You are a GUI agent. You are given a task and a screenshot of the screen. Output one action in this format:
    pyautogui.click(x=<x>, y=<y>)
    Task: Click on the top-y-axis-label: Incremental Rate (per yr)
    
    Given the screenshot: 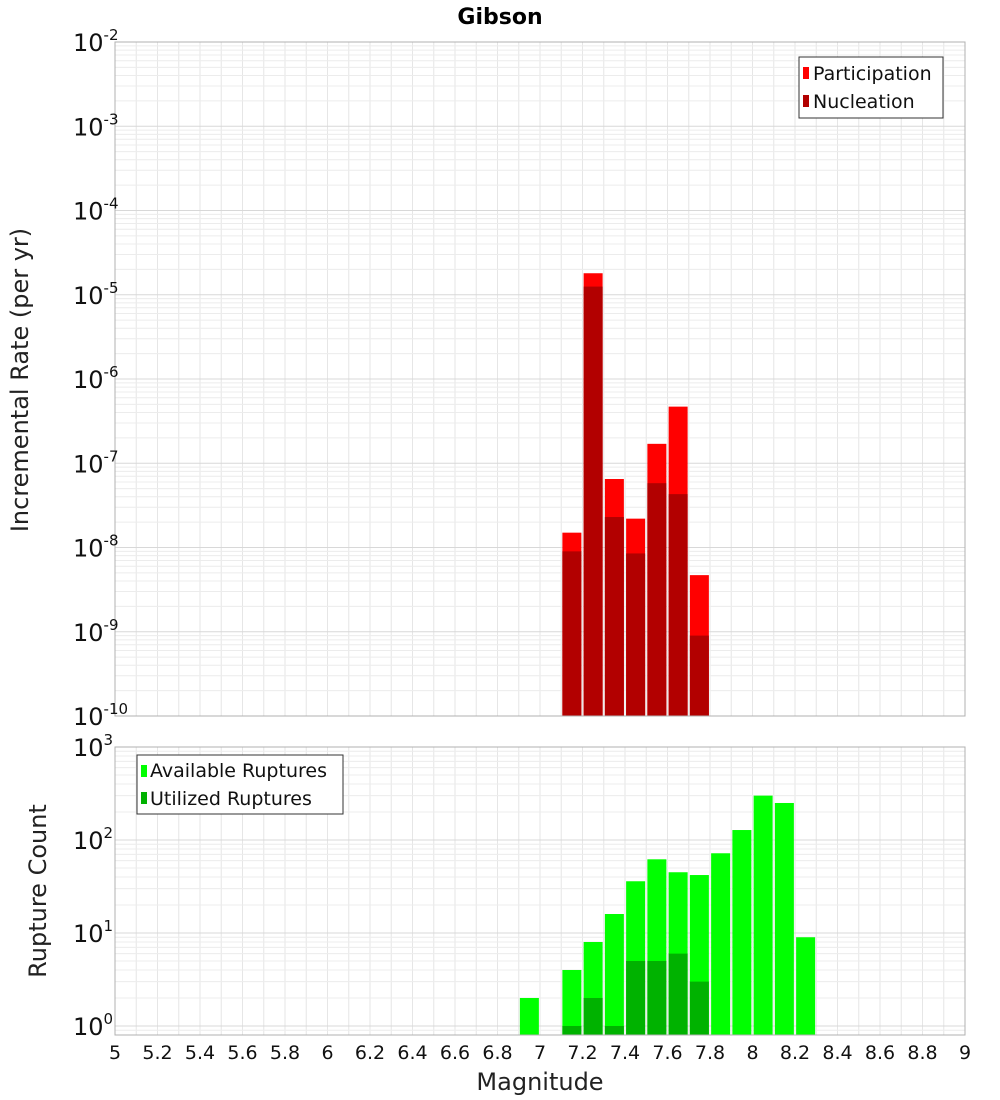 What is the action you would take?
    pyautogui.click(x=20, y=380)
    